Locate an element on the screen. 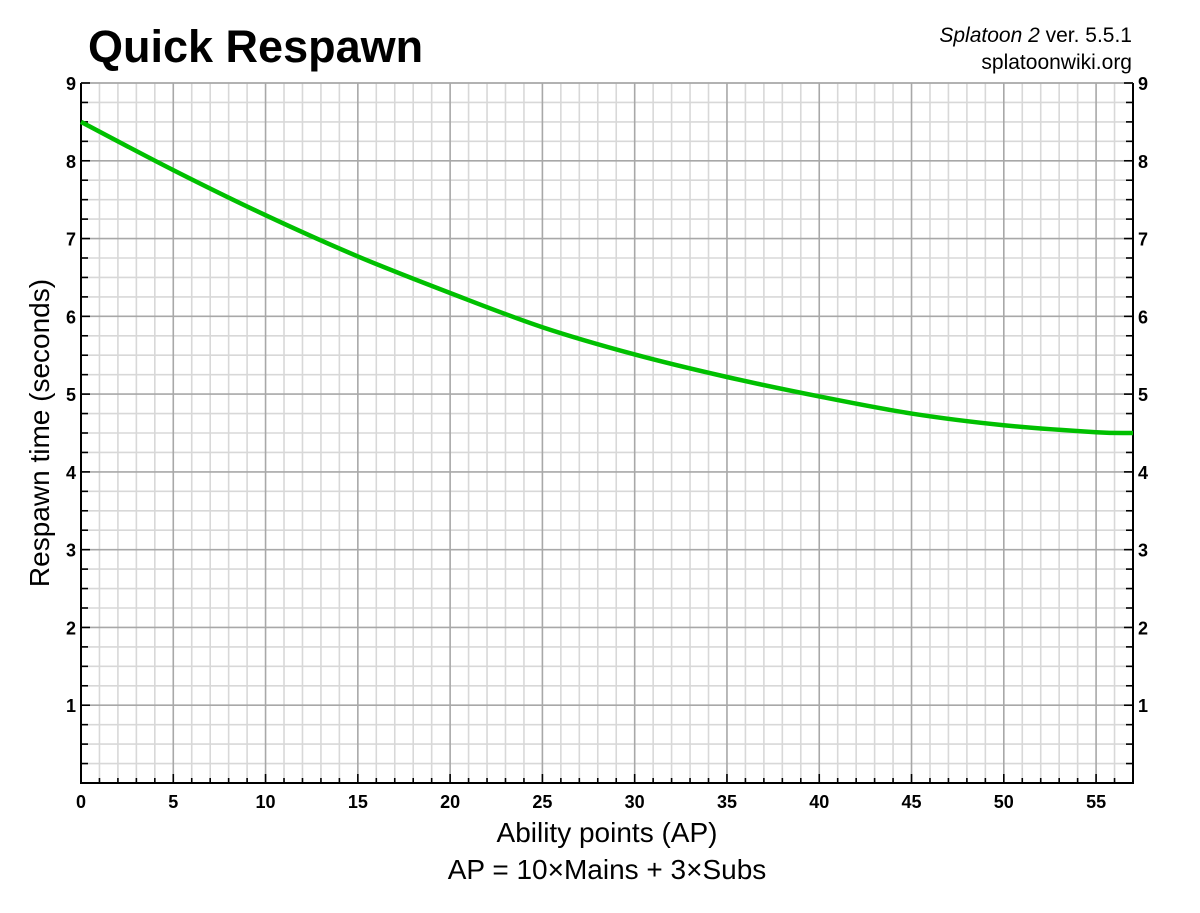 Image resolution: width=1200 pixels, height=913 pixels. y-tick-label-left: 8 is located at coordinates (71, 162).